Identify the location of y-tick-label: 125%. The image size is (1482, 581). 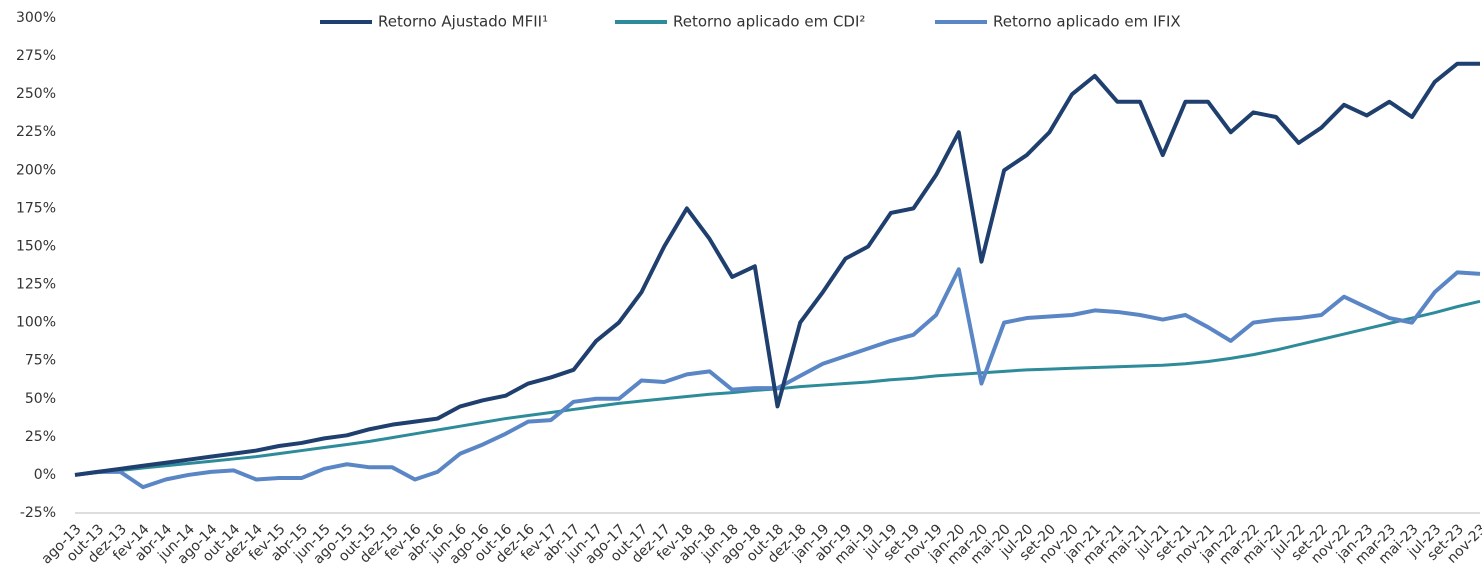
(36, 285).